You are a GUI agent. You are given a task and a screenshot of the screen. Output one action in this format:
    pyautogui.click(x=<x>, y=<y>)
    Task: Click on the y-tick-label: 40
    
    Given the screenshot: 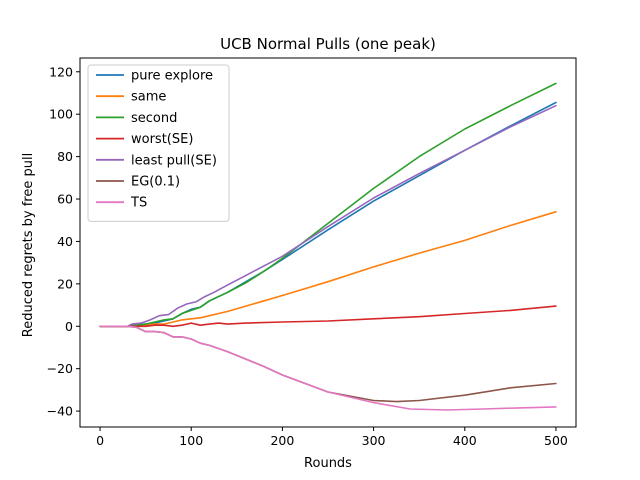 What is the action you would take?
    pyautogui.click(x=65, y=241)
    